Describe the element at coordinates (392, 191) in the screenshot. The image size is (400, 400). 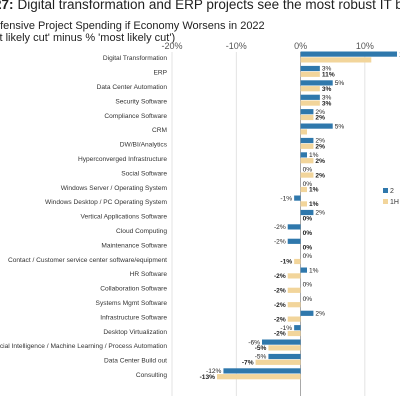
I see `legend-label-series-1: 2` at that location.